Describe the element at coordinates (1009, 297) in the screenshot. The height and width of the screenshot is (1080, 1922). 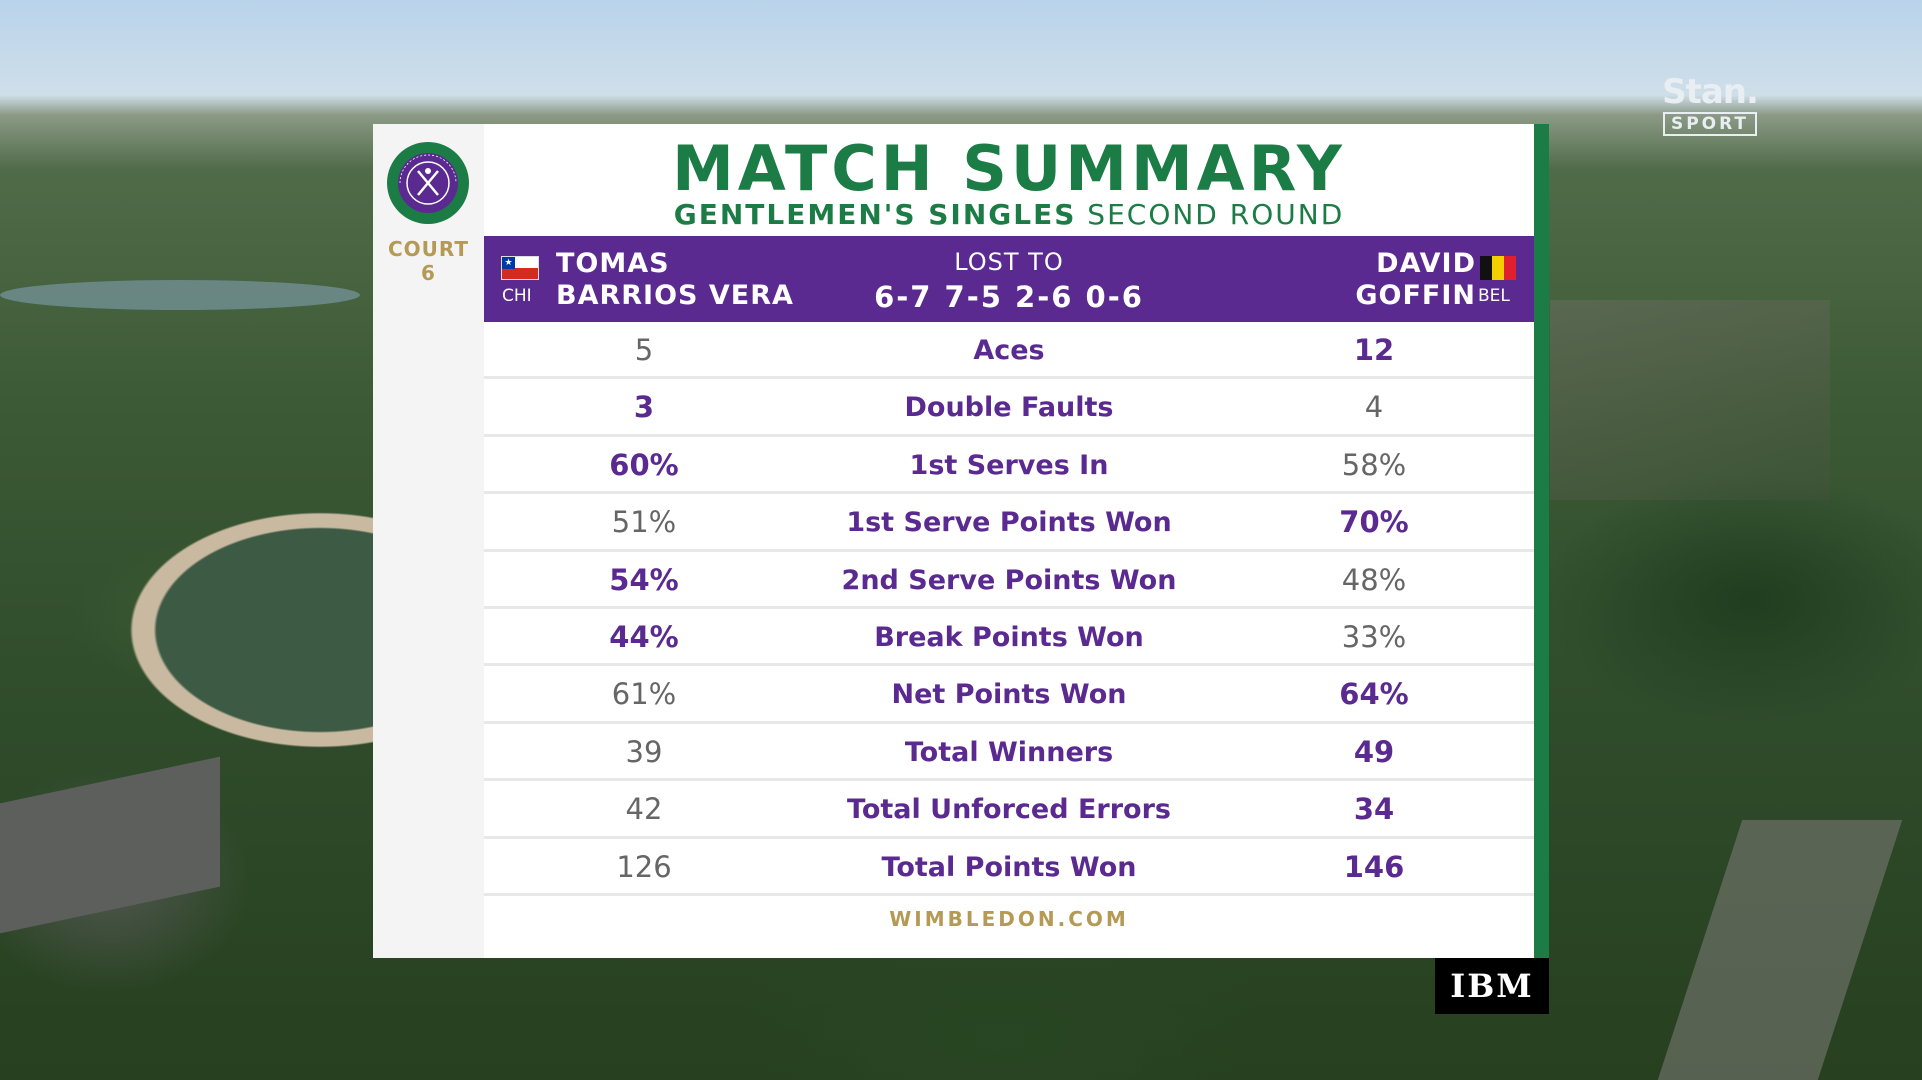
I see `match-score: 6-7 7-5 2-6 0-6` at that location.